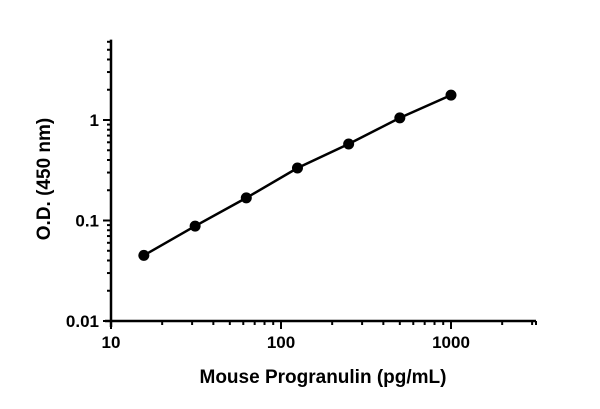 This screenshot has width=600, height=409. What do you see at coordinates (111, 342) in the screenshot?
I see `x-tick-label: 10` at bounding box center [111, 342].